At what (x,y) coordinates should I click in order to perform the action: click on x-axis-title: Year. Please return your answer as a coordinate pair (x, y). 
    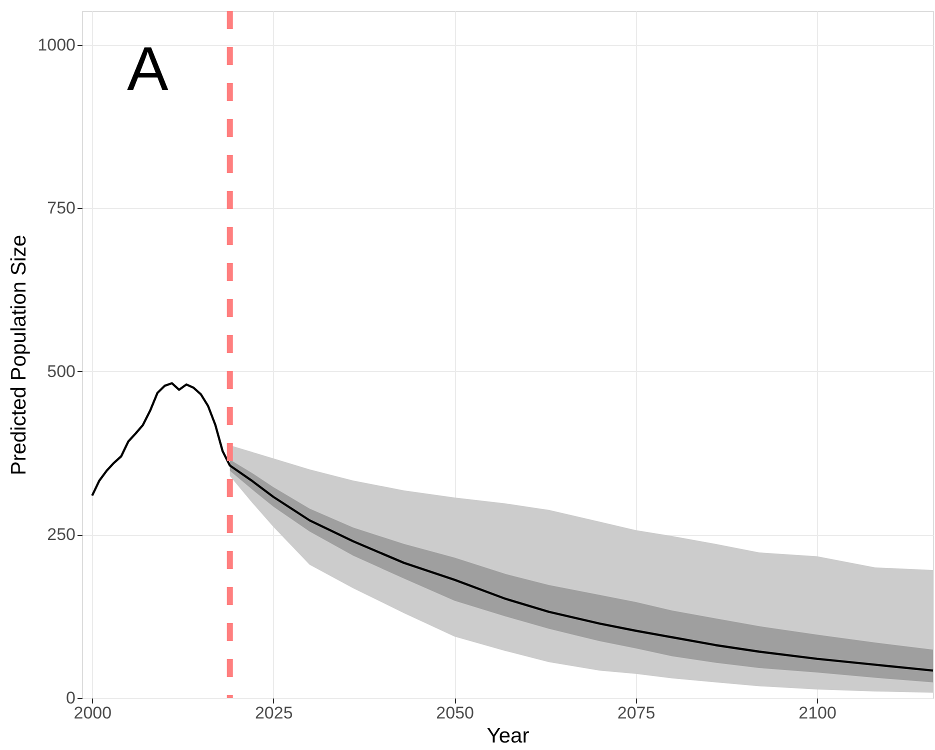
    Looking at the image, I should click on (508, 736).